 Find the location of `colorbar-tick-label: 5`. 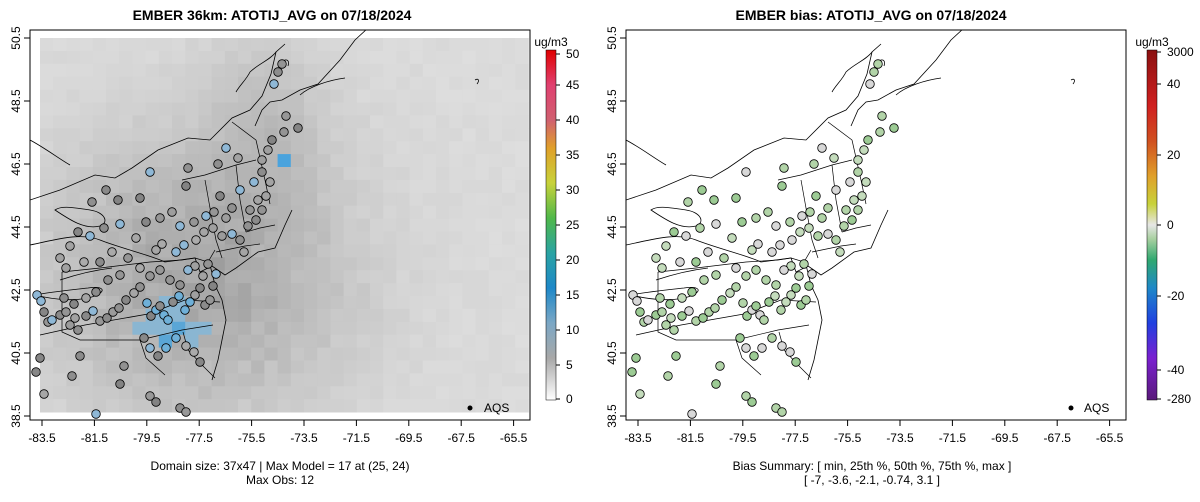

colorbar-tick-label: 5 is located at coordinates (569, 365).